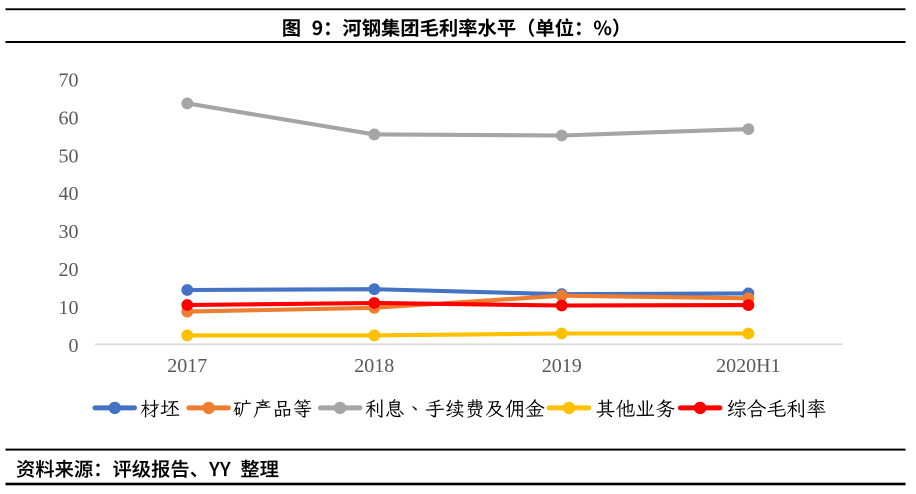 This screenshot has height=494, width=916. I want to click on svg-text: 70, so click(69, 80).